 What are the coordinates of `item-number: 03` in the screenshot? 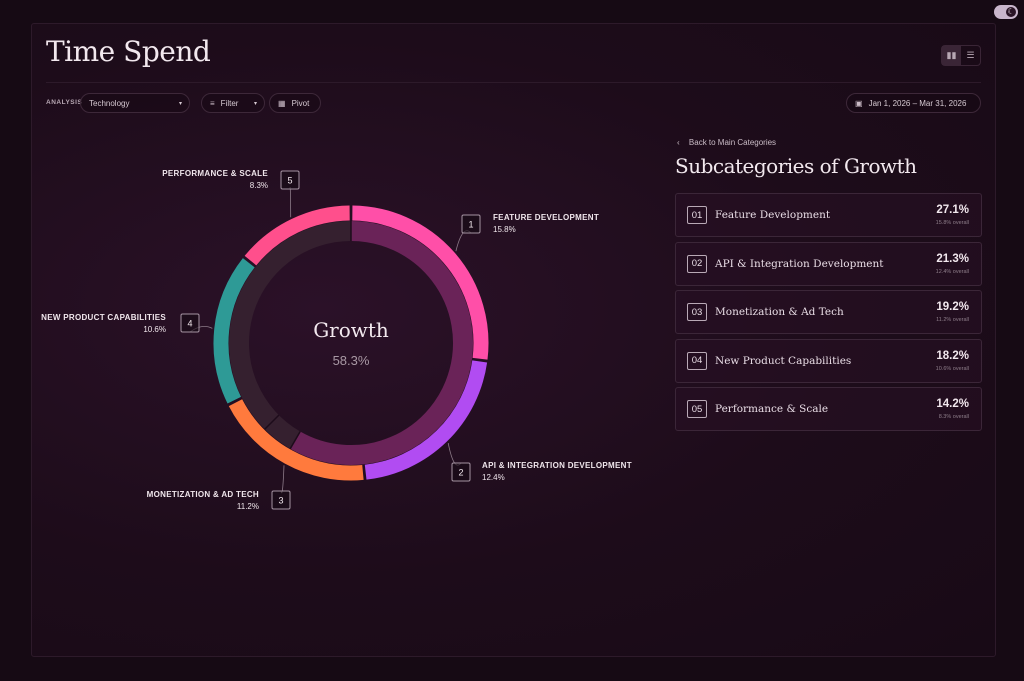 It's located at (697, 312).